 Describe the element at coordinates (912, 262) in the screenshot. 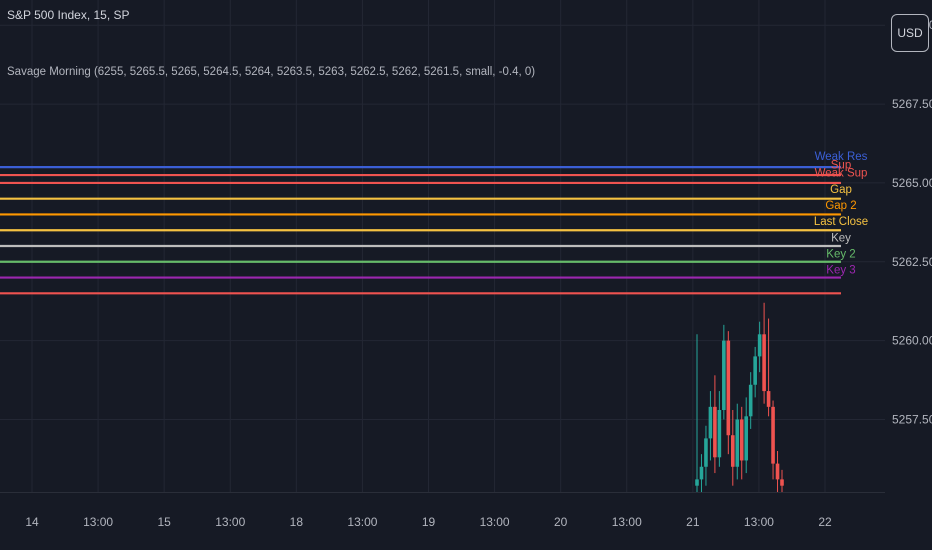

I see `y-tick-label: 5262.50` at that location.